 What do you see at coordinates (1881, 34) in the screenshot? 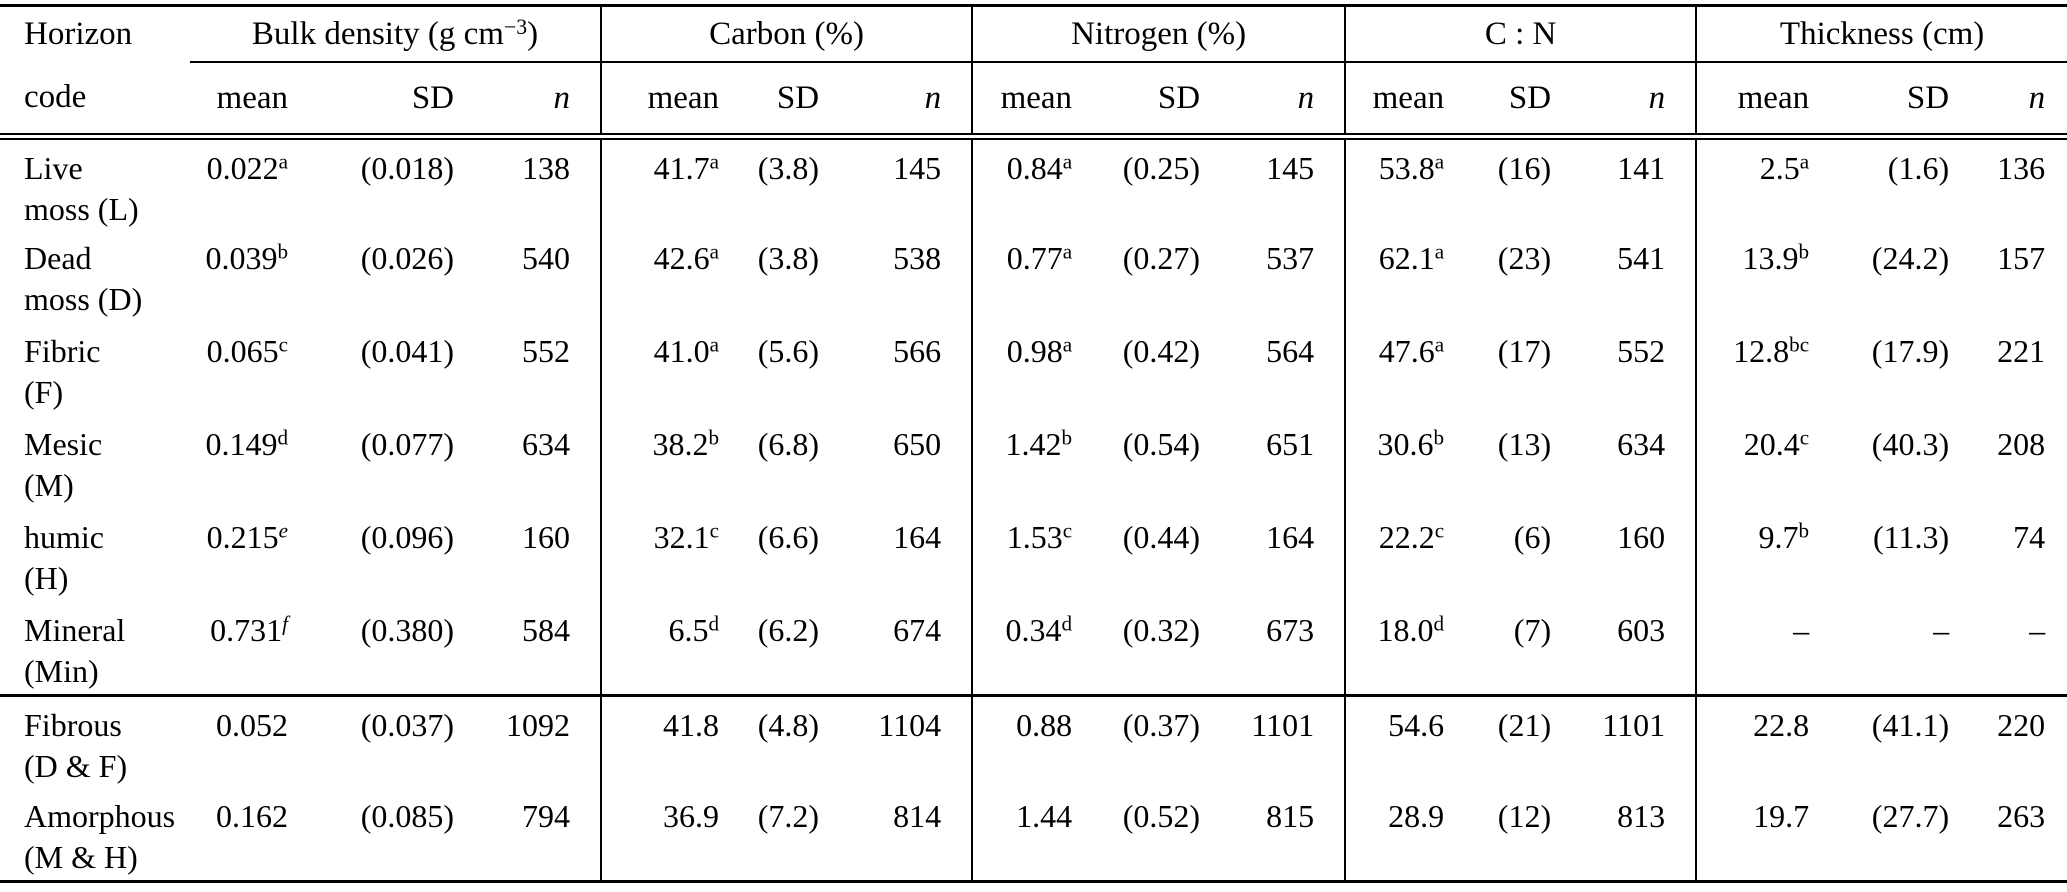
I see `group-header-thickness: Thickness (cm)` at bounding box center [1881, 34].